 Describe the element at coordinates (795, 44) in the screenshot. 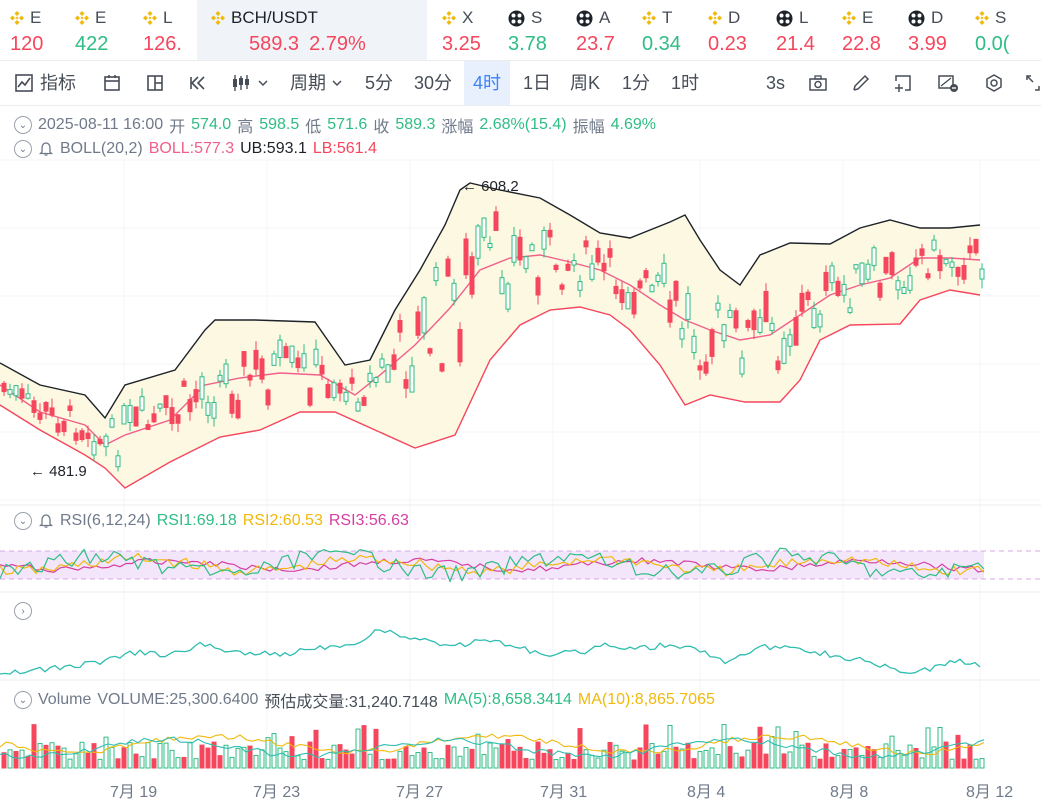

I see `ticker-price: 21.4` at that location.